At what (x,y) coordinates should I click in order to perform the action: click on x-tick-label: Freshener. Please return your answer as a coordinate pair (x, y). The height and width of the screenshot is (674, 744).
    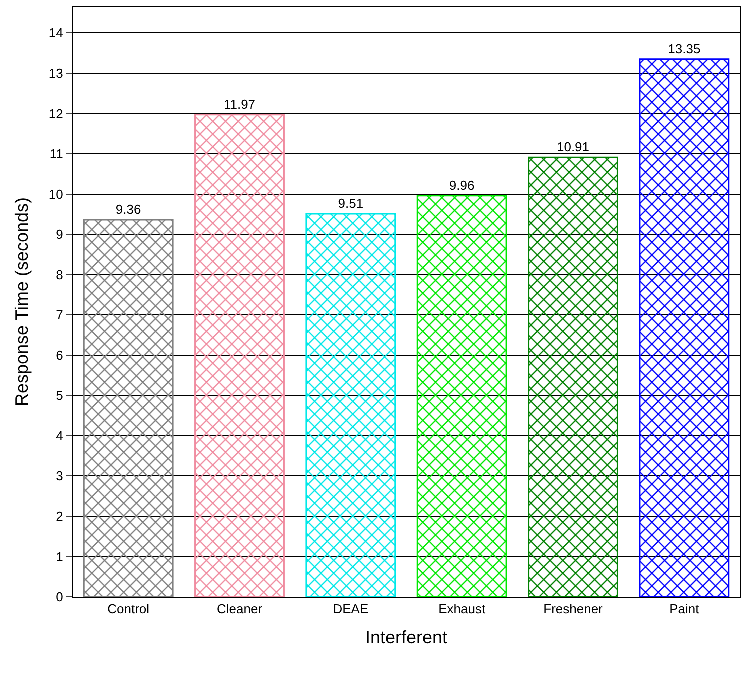
    Looking at the image, I should click on (574, 609).